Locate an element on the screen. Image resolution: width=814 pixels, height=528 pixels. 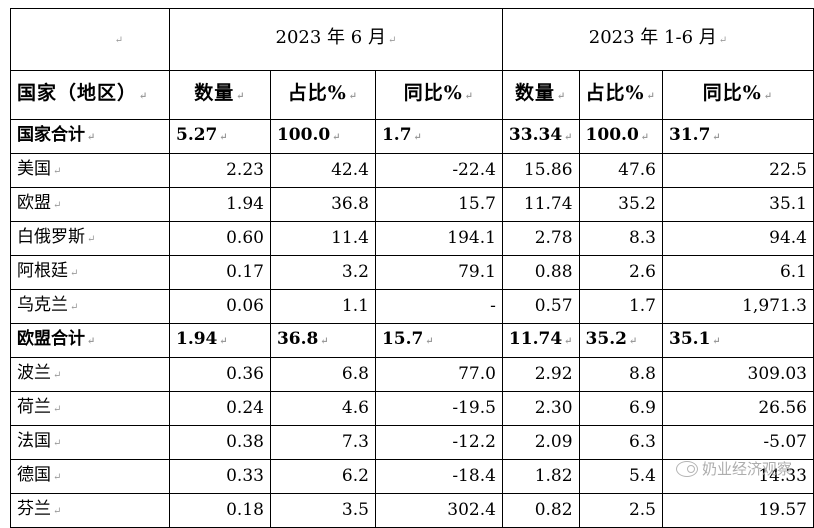
value-cell-h-qty: 15.86 is located at coordinates (540, 170).